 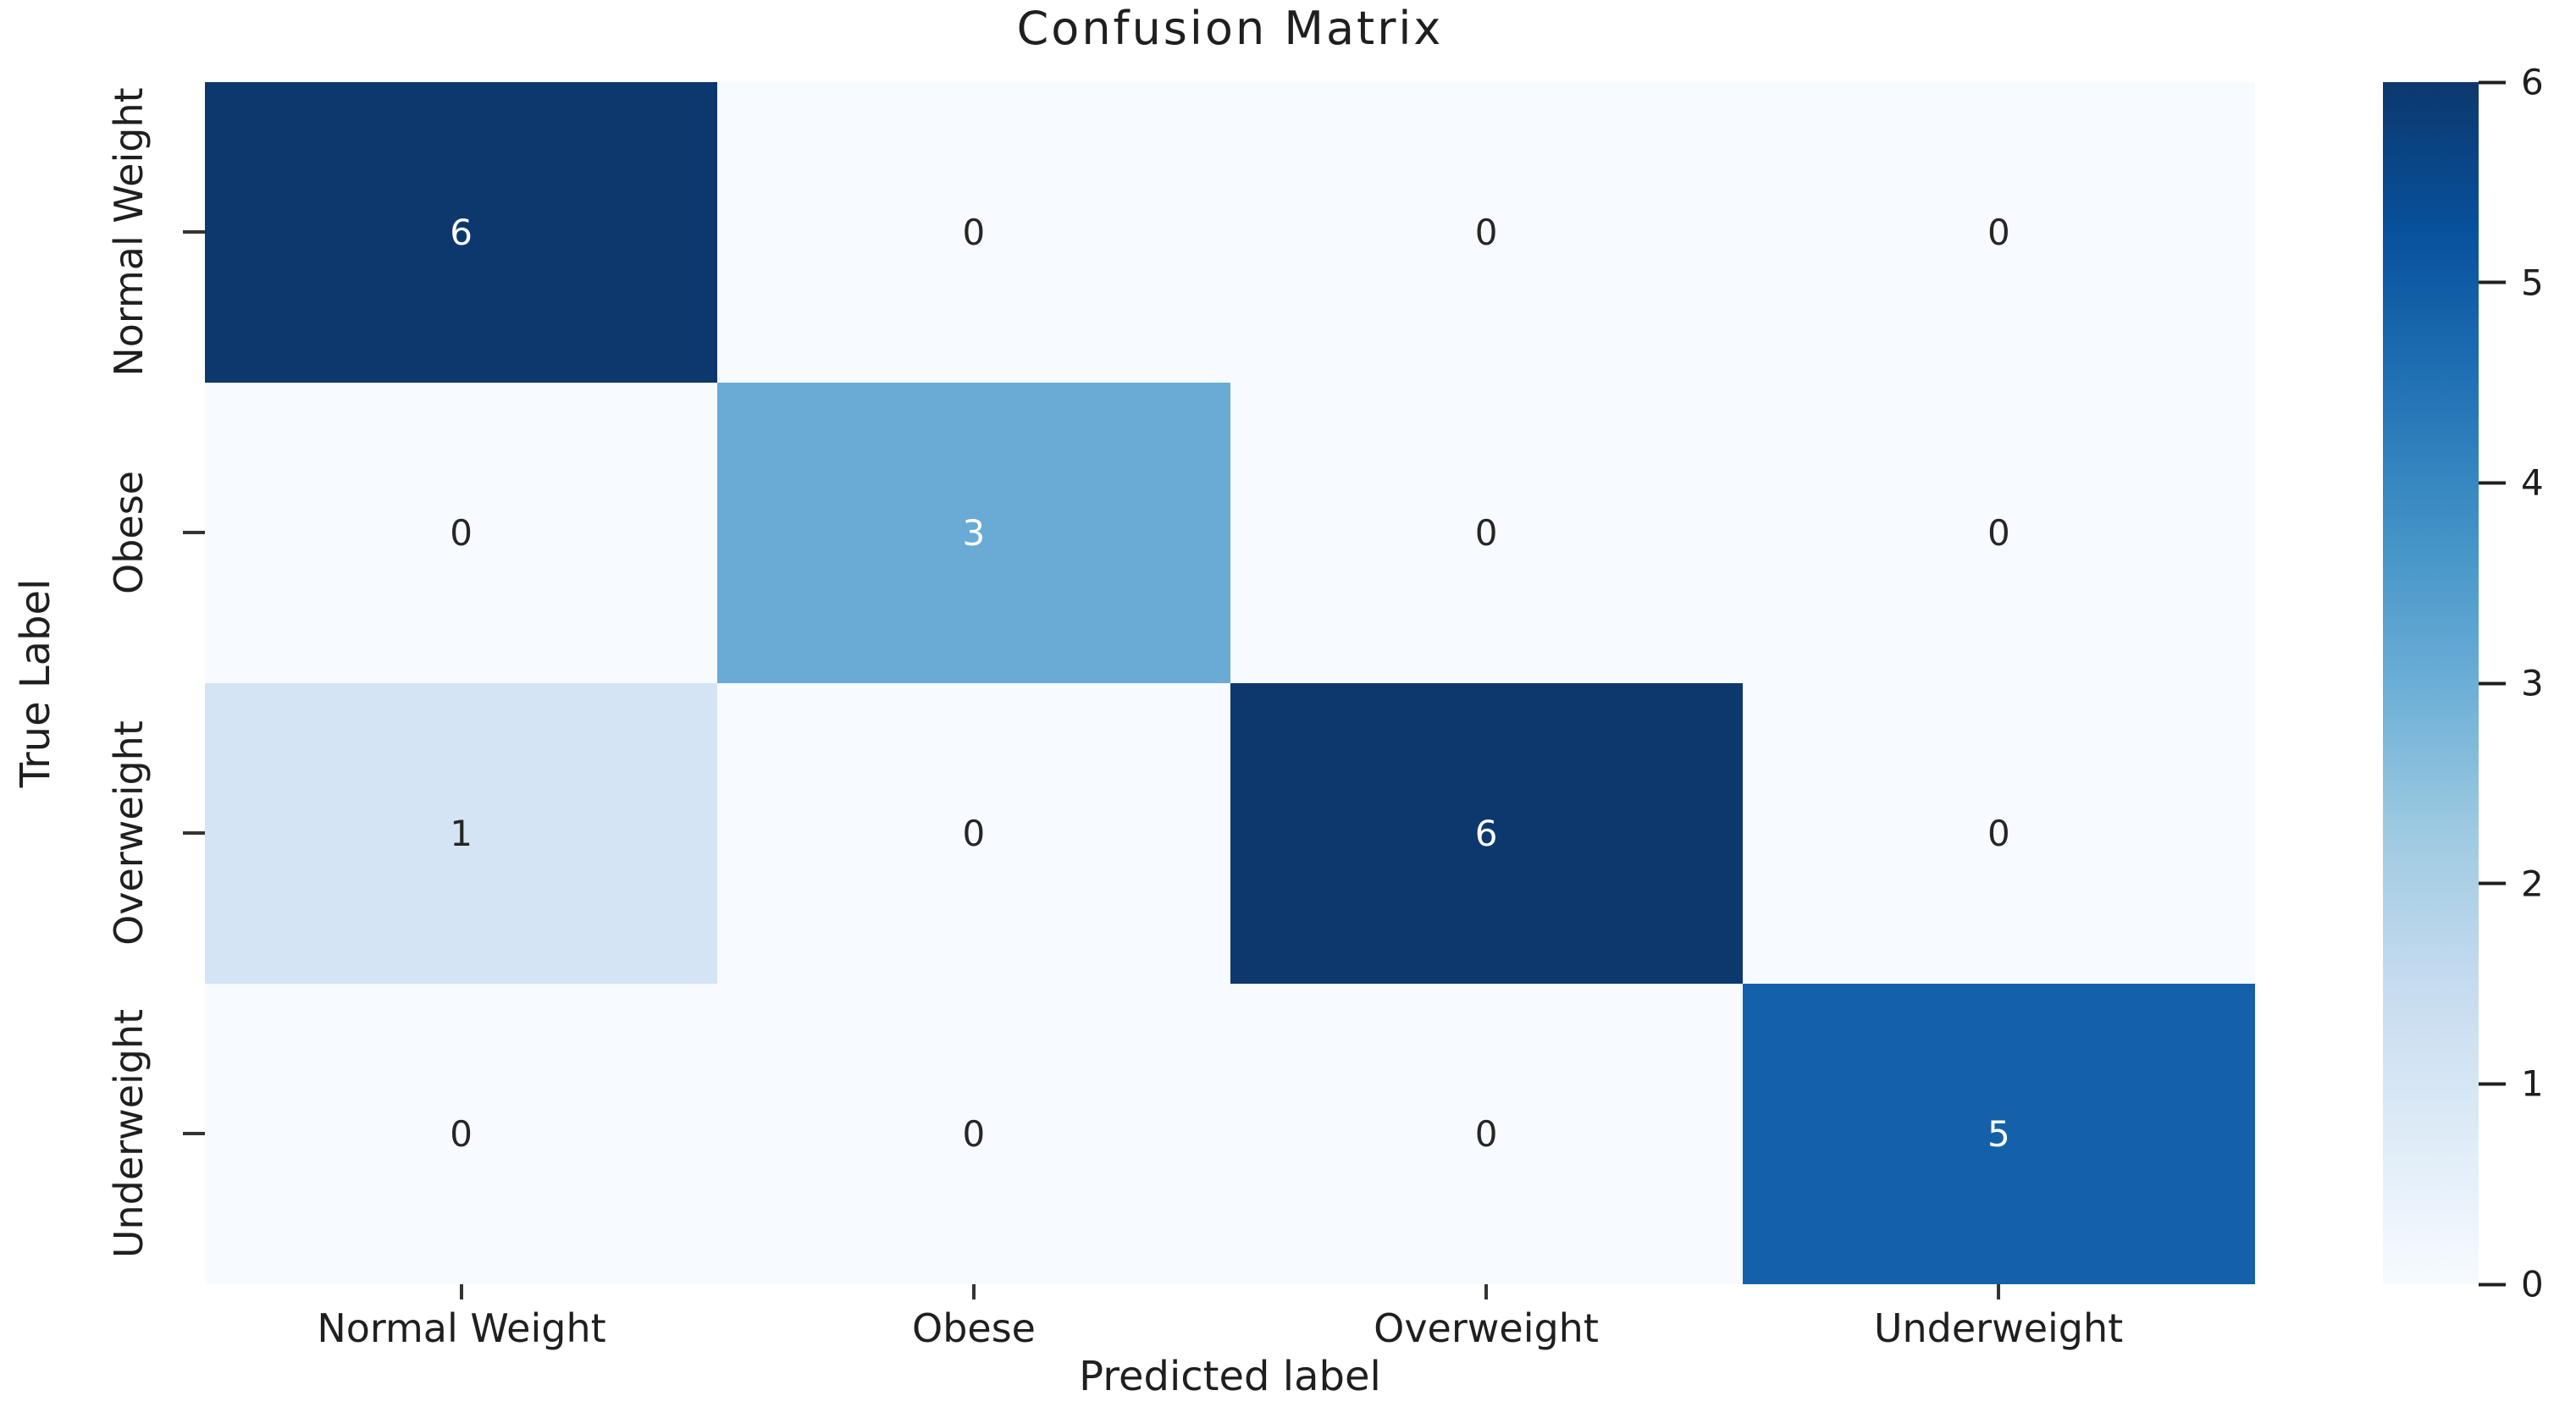 What do you see at coordinates (129, 532) in the screenshot?
I see `y-tick-label-obese: Obese` at bounding box center [129, 532].